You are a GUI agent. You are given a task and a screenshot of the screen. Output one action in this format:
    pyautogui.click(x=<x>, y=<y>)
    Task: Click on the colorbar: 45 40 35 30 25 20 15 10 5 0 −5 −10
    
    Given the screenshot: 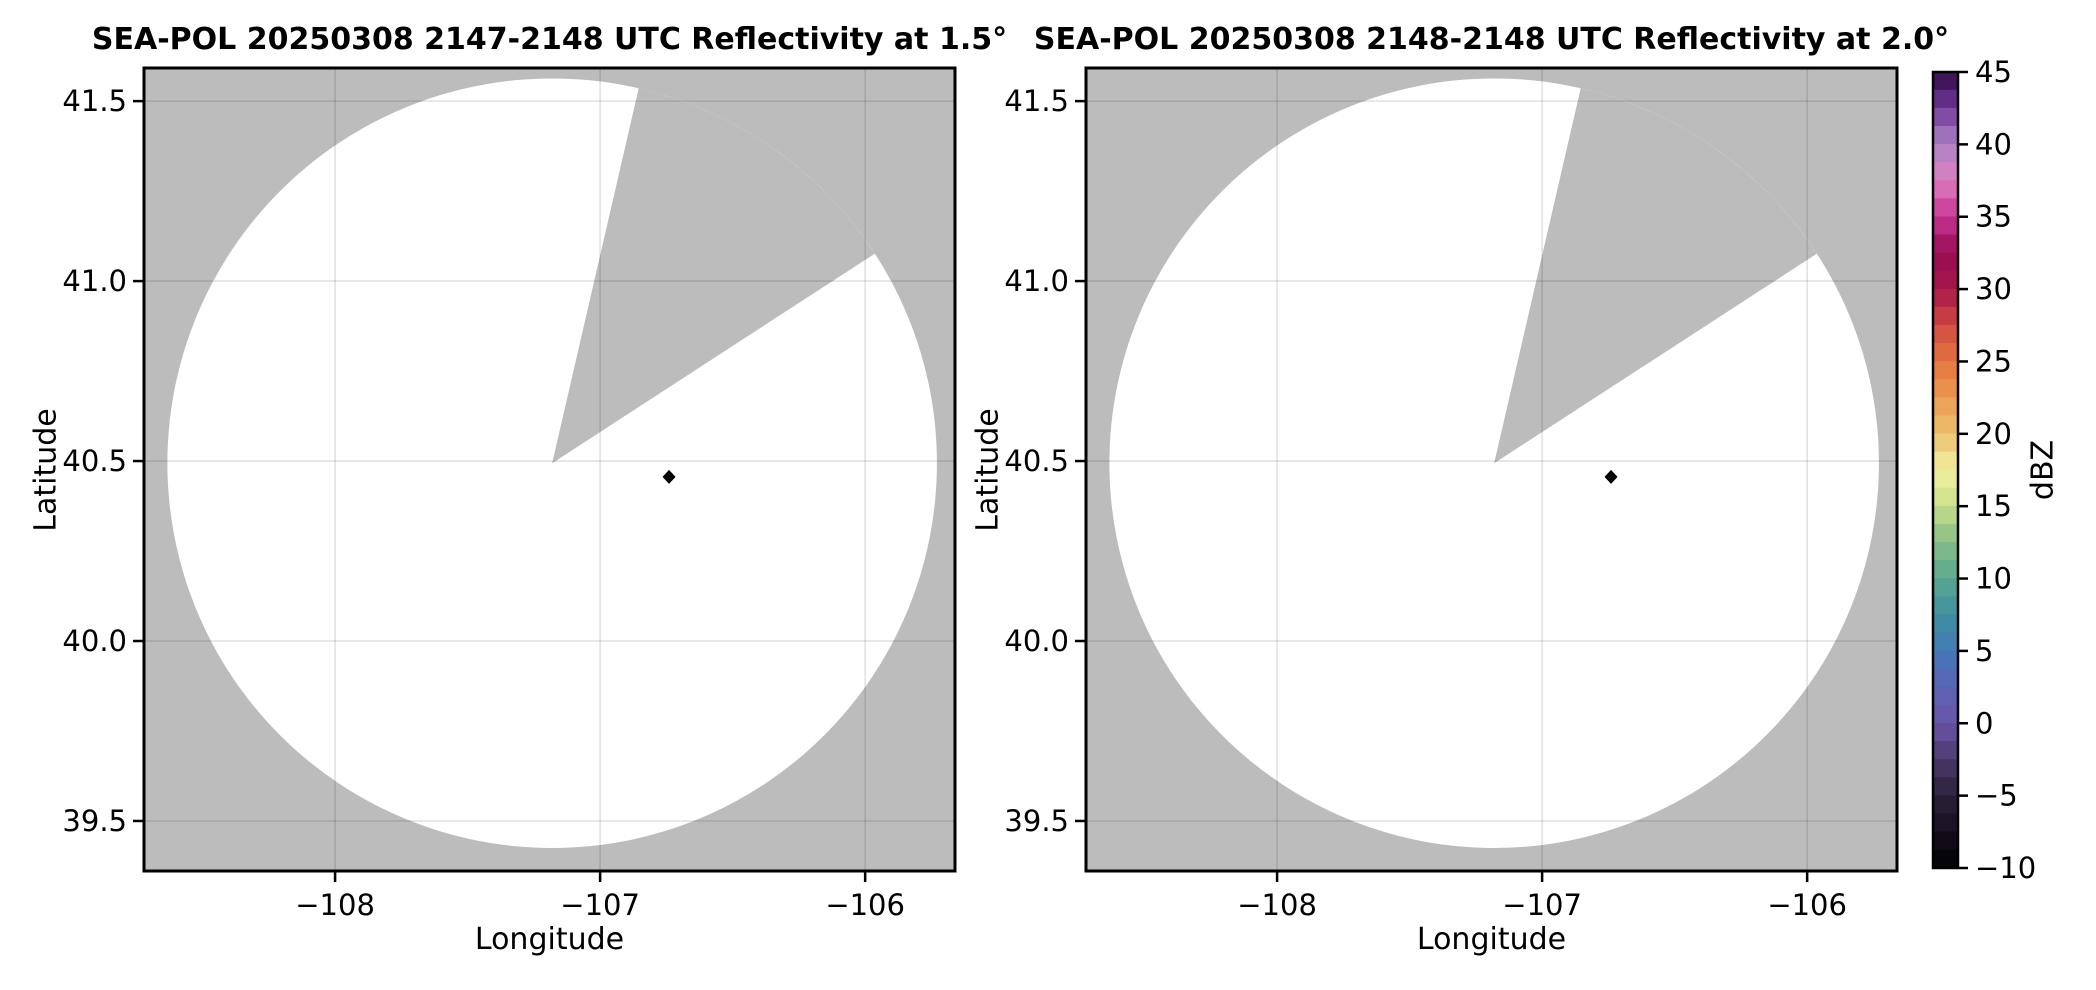 What is the action you would take?
    pyautogui.click(x=1983, y=470)
    